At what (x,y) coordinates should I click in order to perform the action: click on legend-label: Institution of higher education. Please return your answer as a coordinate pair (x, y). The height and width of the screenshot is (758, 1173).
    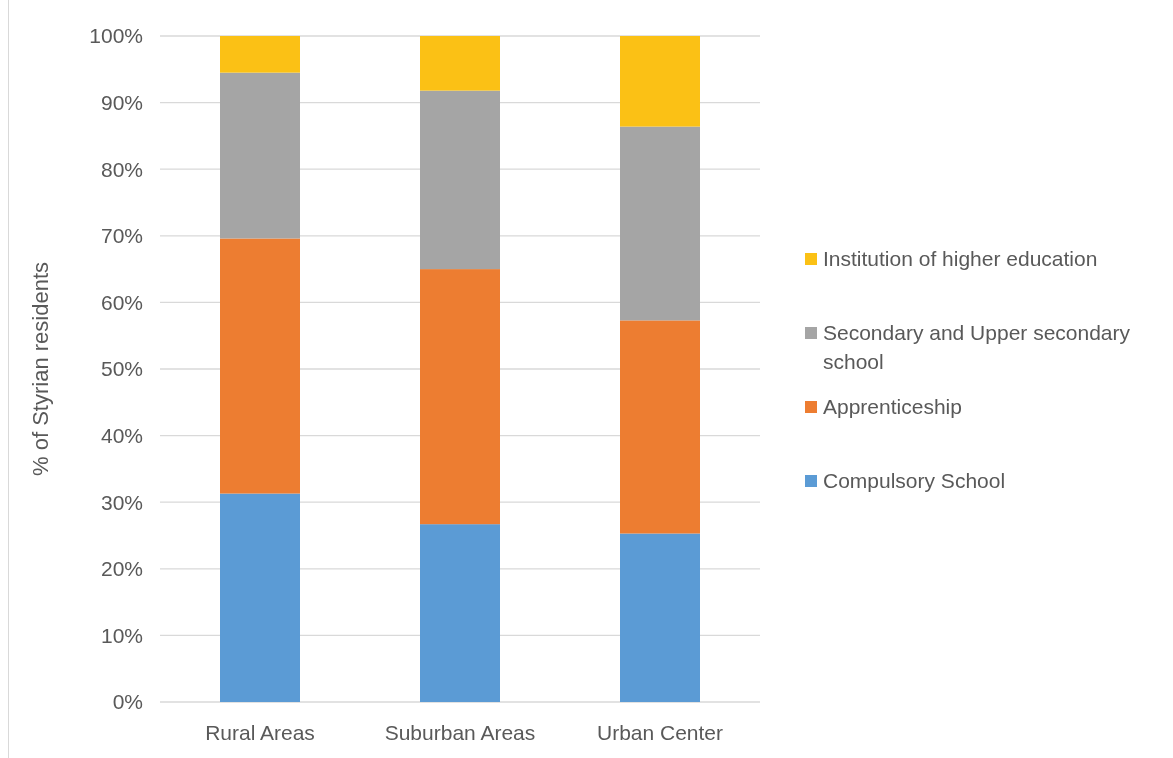
    Looking at the image, I should click on (960, 259).